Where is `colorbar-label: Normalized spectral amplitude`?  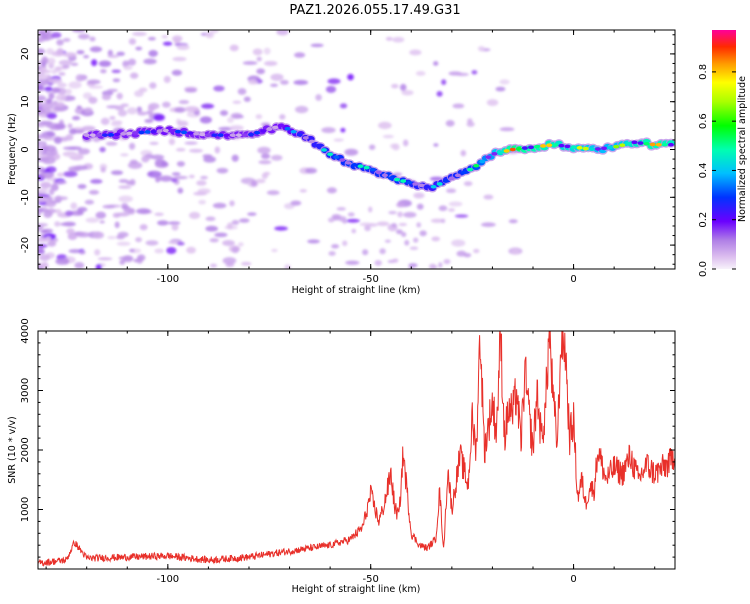 colorbar-label: Normalized spectral amplitude is located at coordinates (742, 149).